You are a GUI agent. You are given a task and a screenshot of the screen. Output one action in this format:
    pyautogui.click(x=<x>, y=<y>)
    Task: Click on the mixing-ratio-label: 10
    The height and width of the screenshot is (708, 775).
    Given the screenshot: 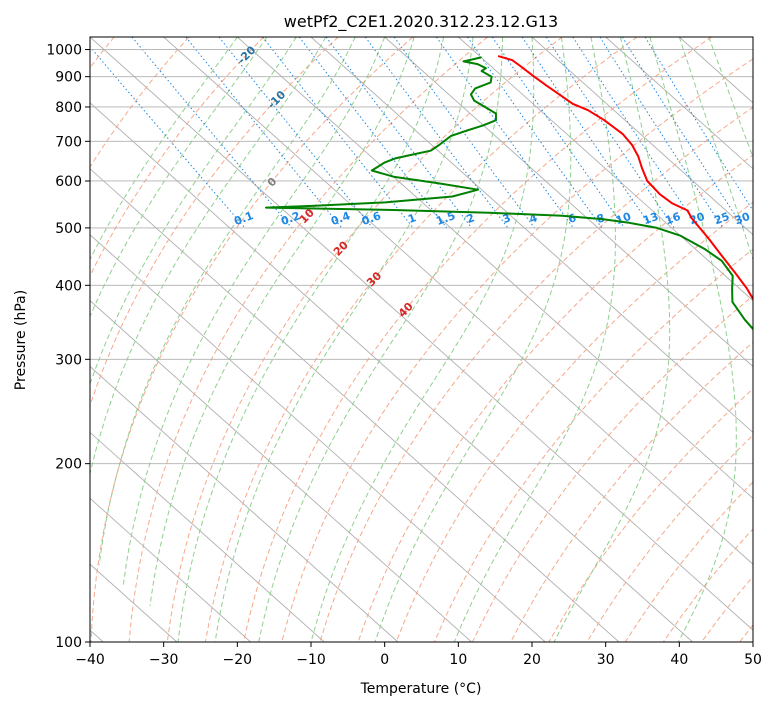 What is the action you would take?
    pyautogui.click(x=623, y=219)
    